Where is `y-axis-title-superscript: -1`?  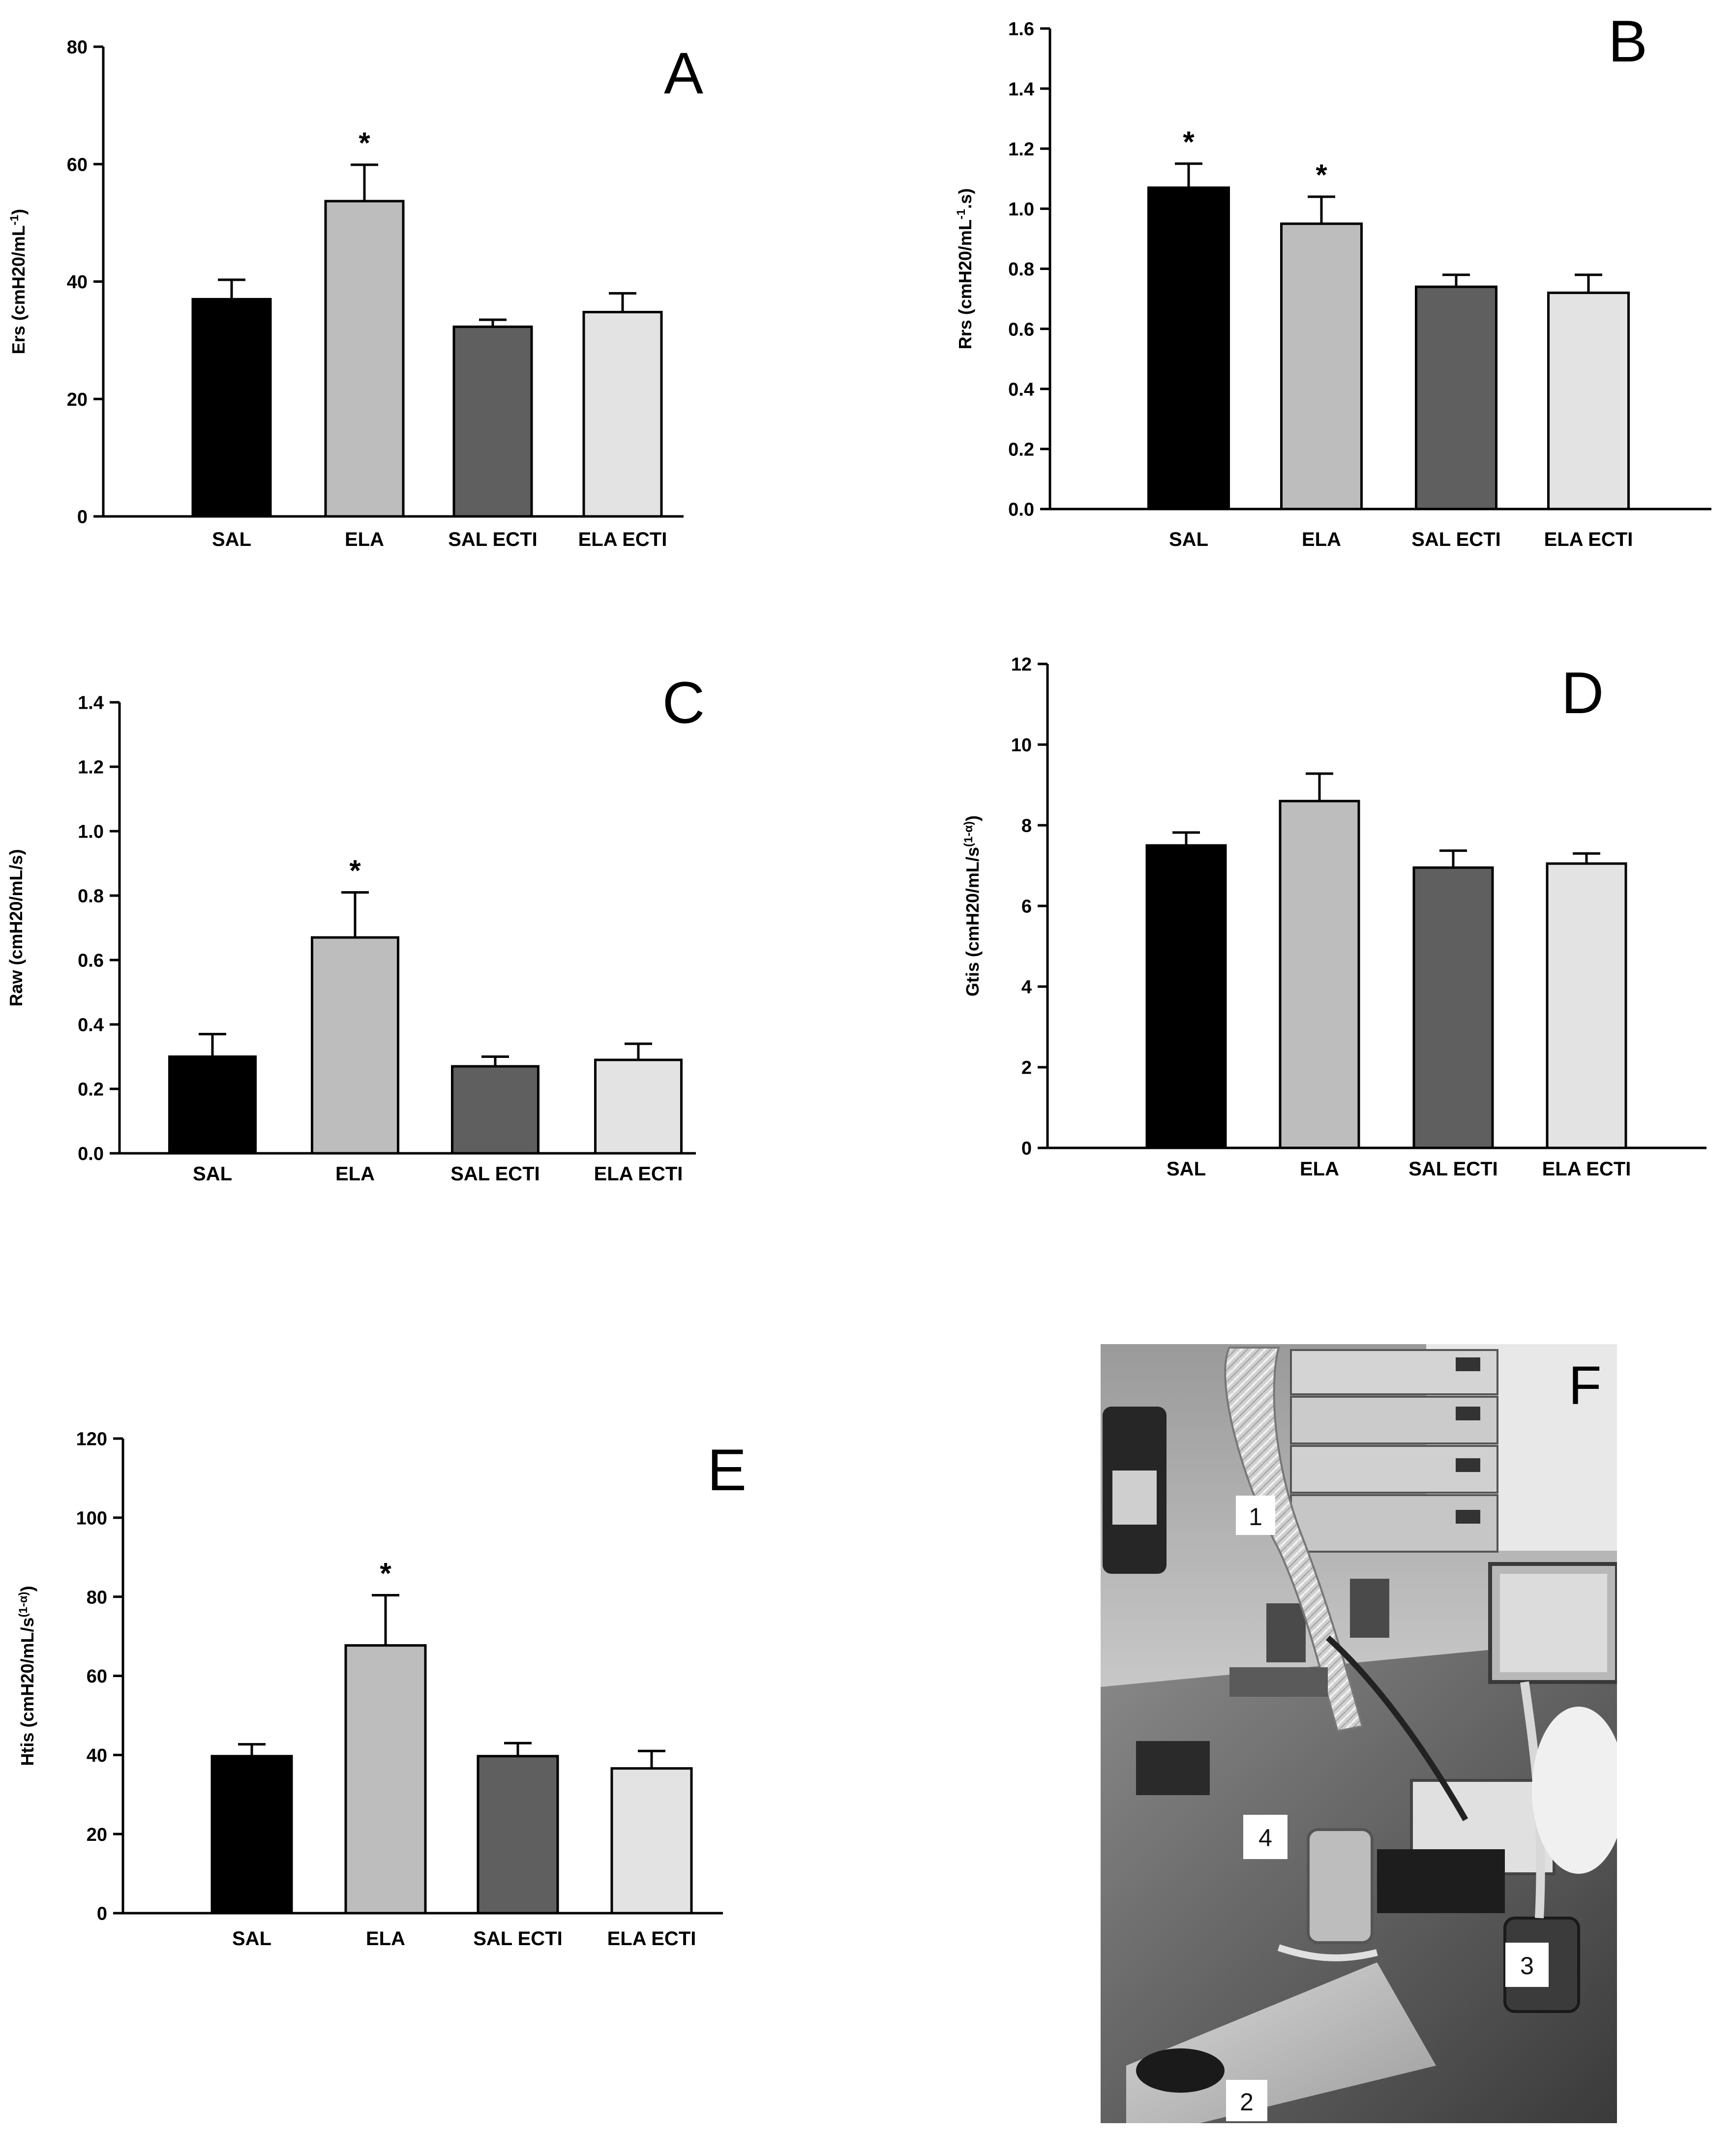 y-axis-title-superscript: -1 is located at coordinates (961, 214).